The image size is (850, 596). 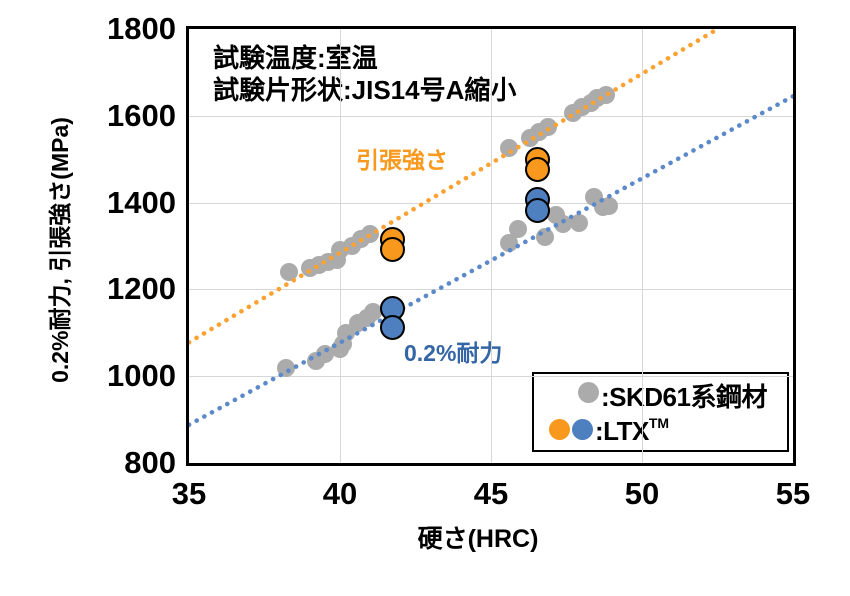 I want to click on y-tick-label-1800: 1800, so click(x=141, y=28).